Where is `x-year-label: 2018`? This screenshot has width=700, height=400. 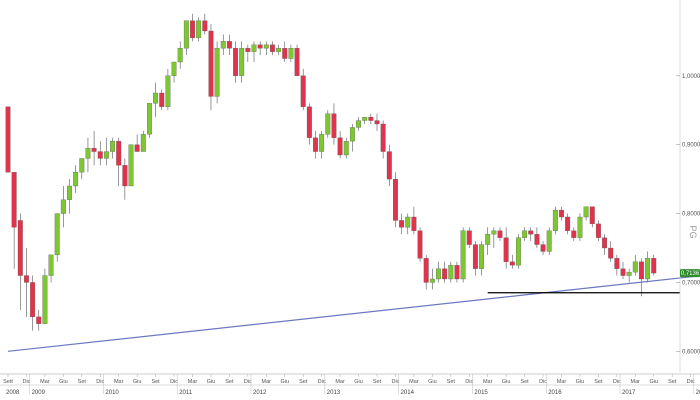
x-year-label: 2018 is located at coordinates (698, 393).